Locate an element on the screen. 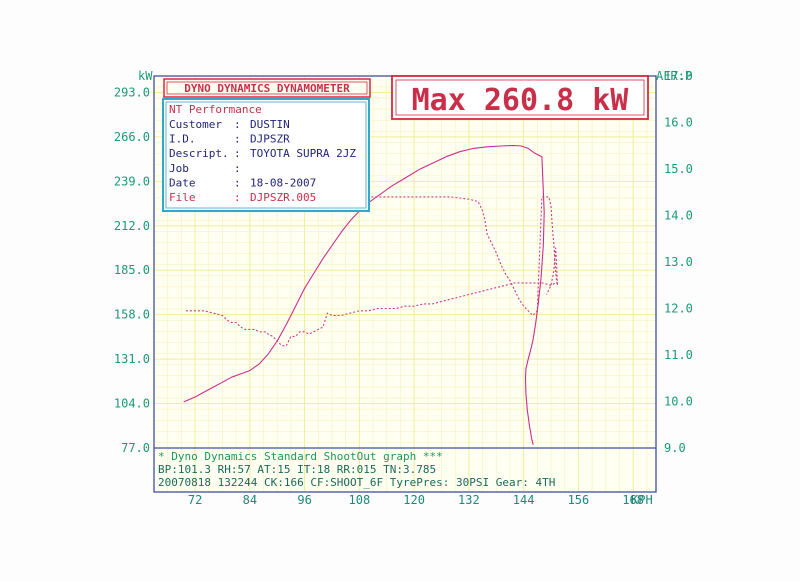 This screenshot has height=582, width=800. title-box: DYNO DYNAMICS DYNAMOMETER is located at coordinates (267, 88).